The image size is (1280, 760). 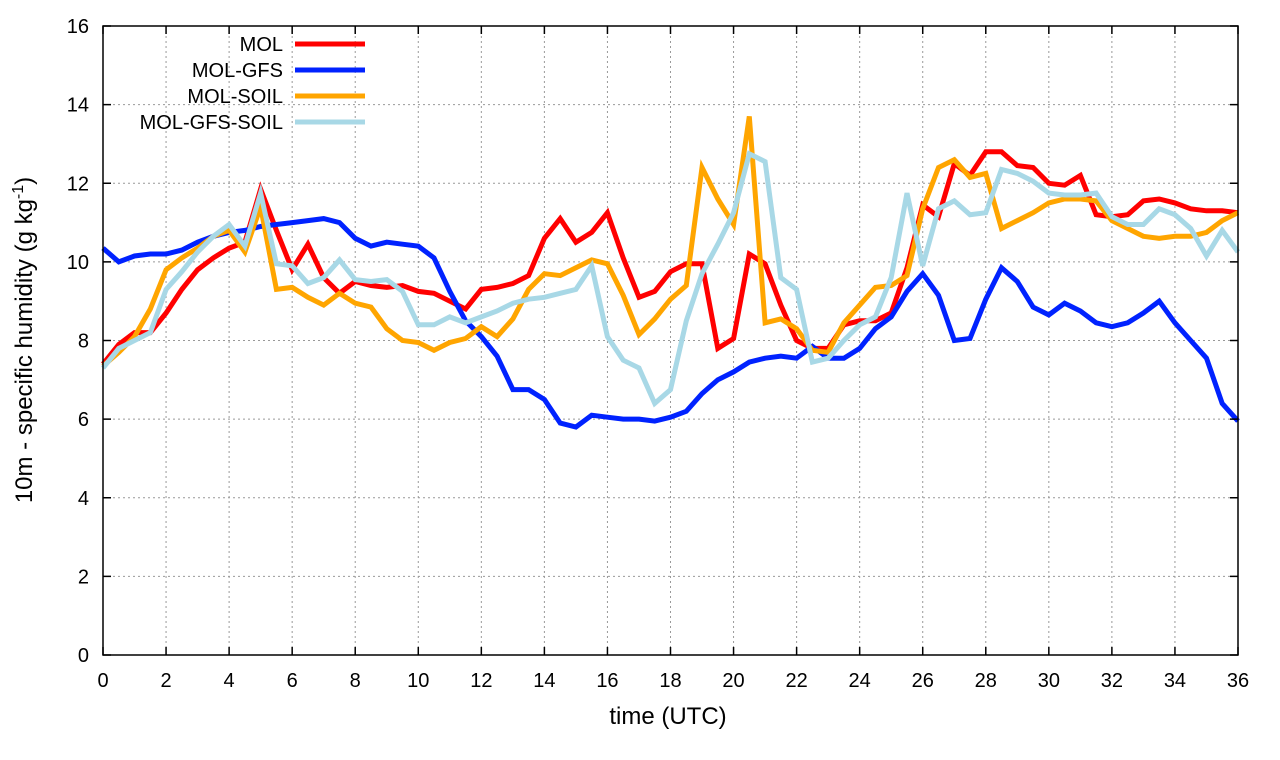 I want to click on x-tick-label: 32, so click(x=1112, y=681).